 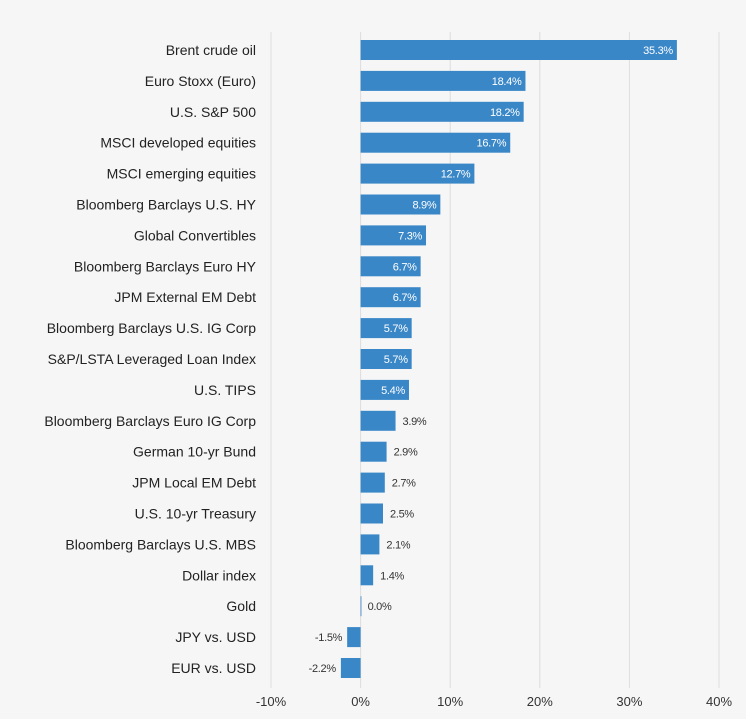 What do you see at coordinates (450, 701) in the screenshot?
I see `x-tick-label: 10%` at bounding box center [450, 701].